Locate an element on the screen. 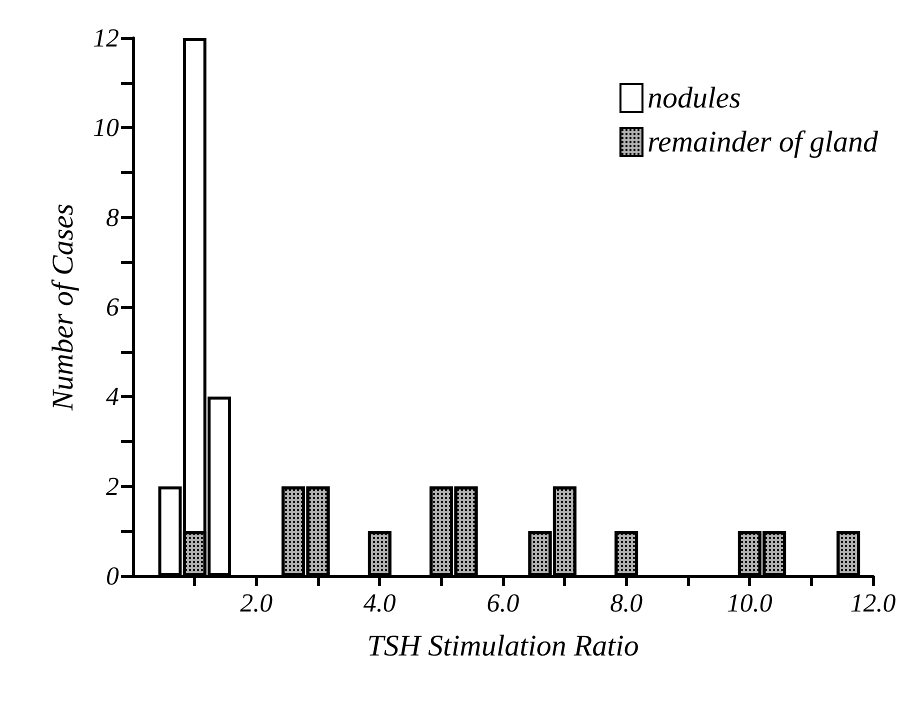 The image size is (911, 704). y-tick-label: 4 is located at coordinates (112, 397).